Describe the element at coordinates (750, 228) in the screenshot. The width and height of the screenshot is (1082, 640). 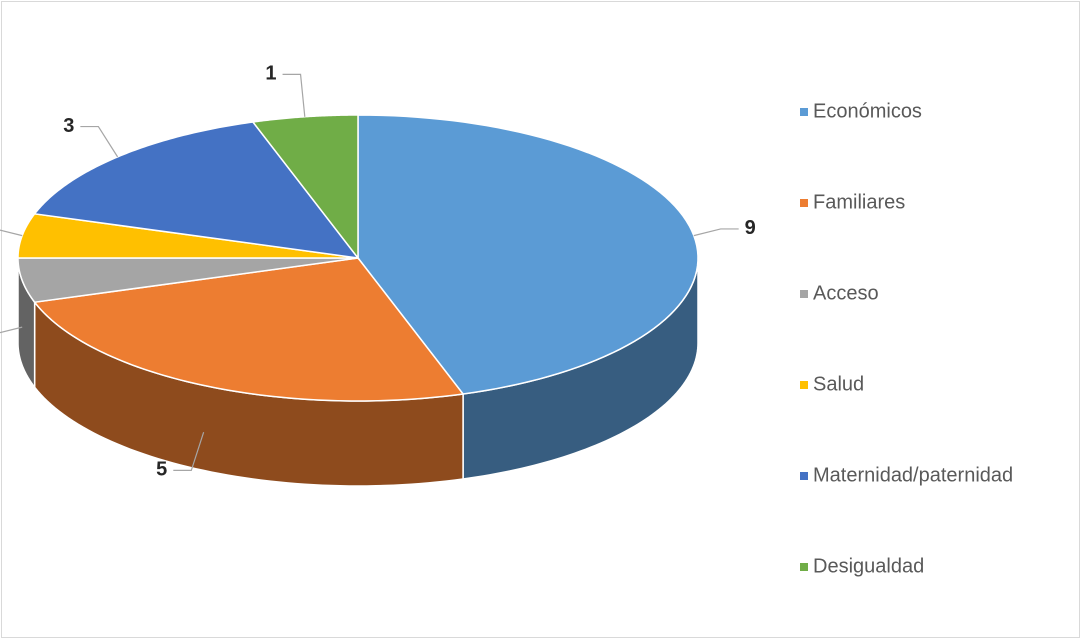
I see `data-label: 9` at that location.